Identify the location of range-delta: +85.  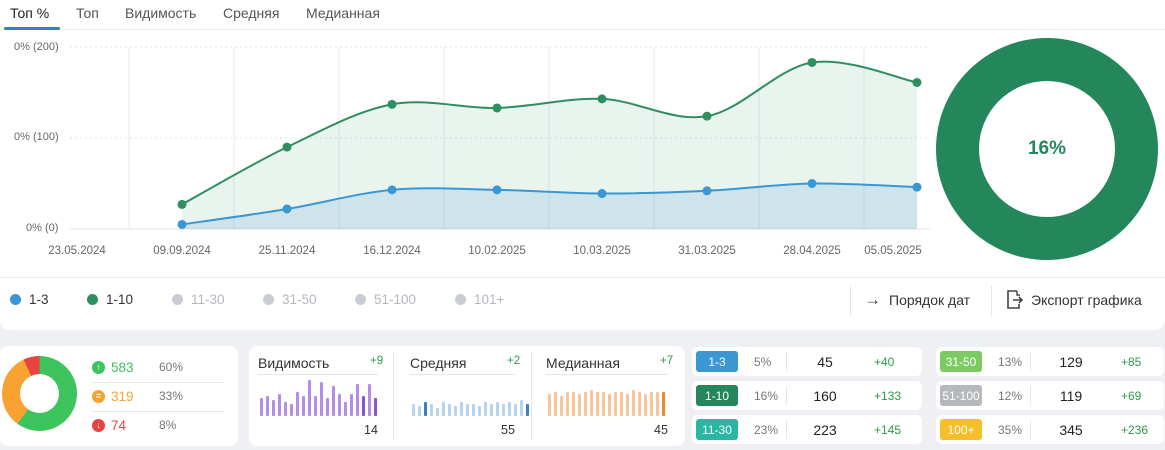
(1131, 362).